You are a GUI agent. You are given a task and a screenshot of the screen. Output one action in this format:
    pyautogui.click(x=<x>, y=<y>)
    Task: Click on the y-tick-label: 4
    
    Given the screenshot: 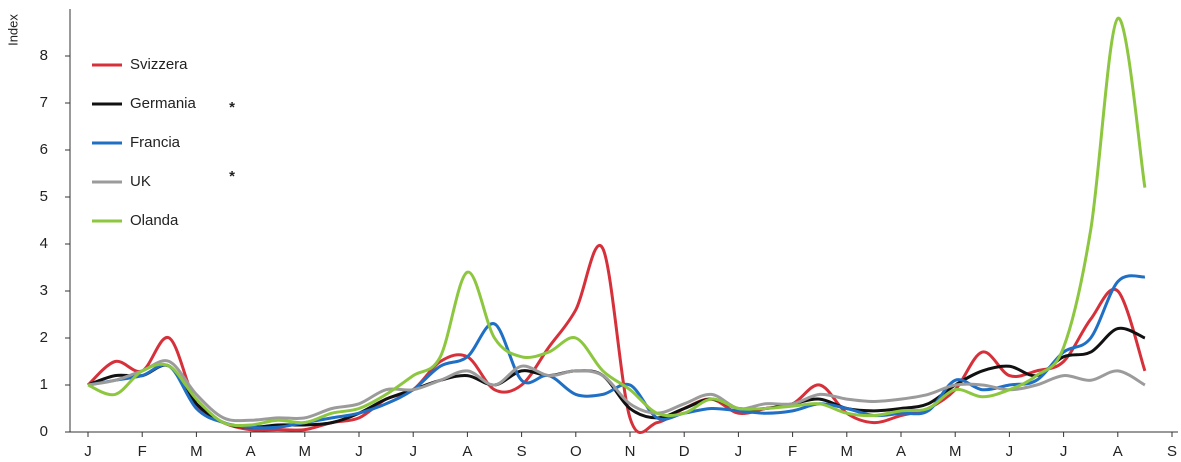 What is the action you would take?
    pyautogui.click(x=44, y=243)
    